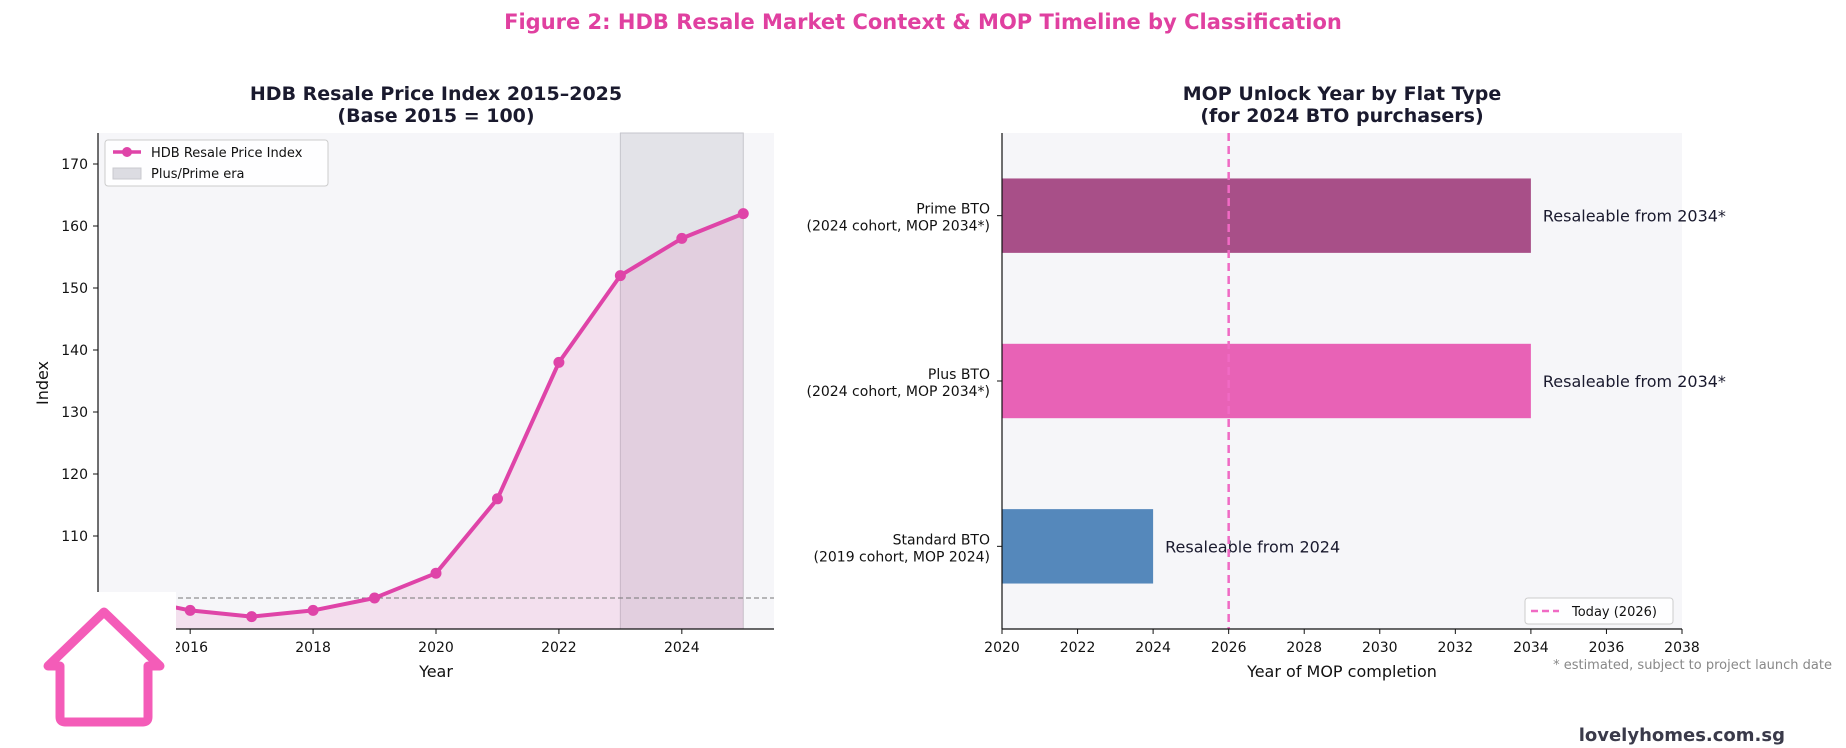  I want to click on right-chart-title-line-2: (for 2024 BTO purchasers), so click(1341, 116).